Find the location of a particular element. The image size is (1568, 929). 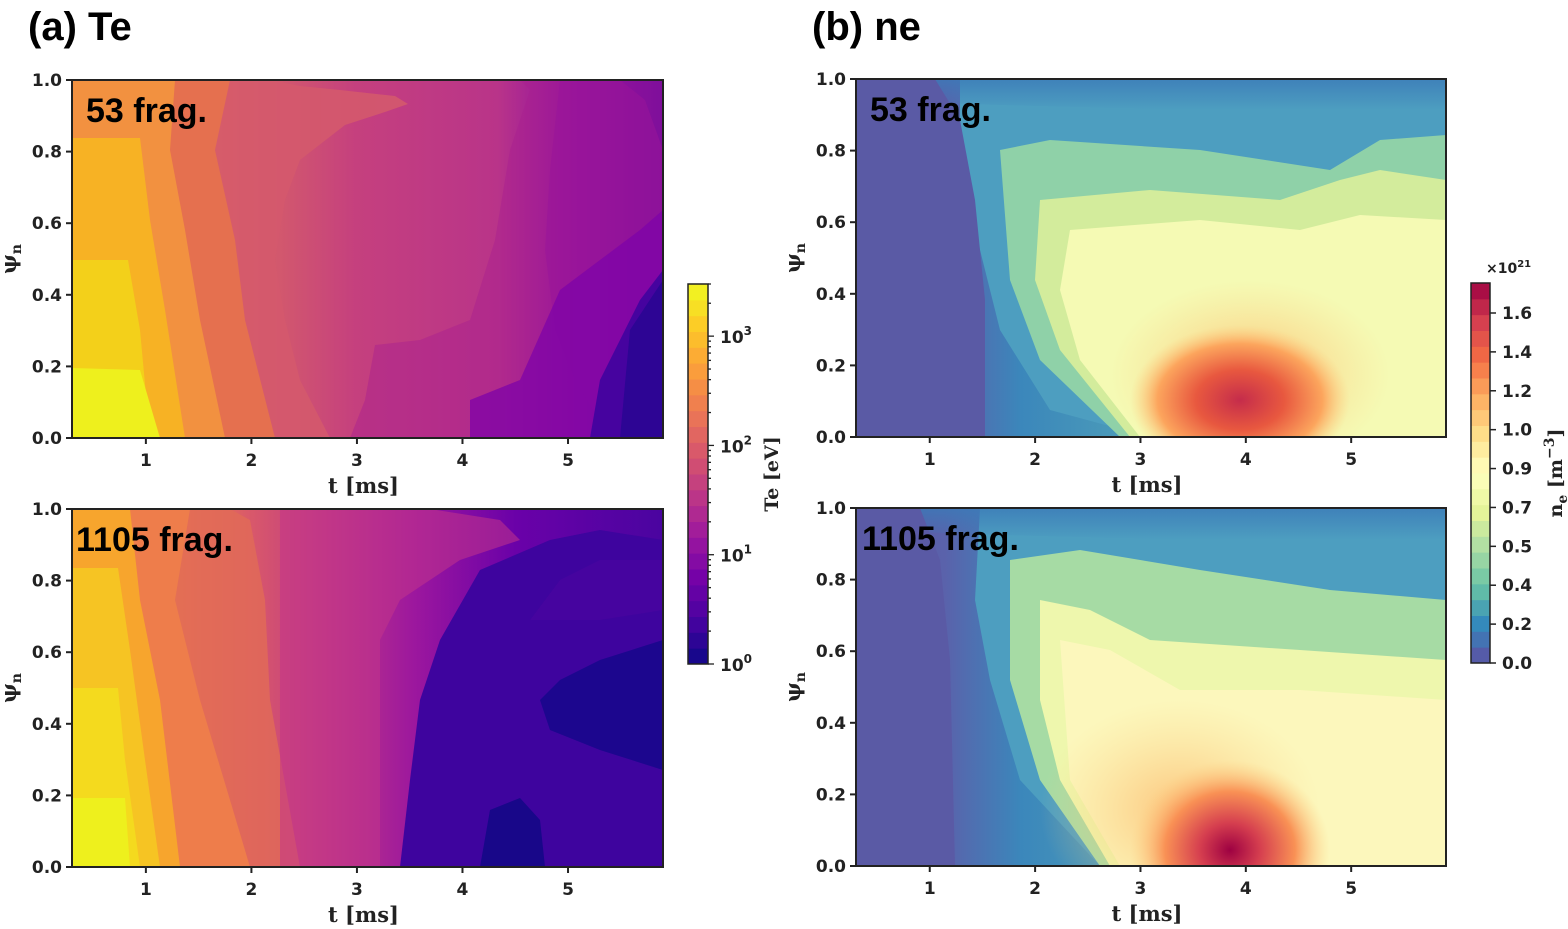

ne-label-main: n is located at coordinates (1556, 510).